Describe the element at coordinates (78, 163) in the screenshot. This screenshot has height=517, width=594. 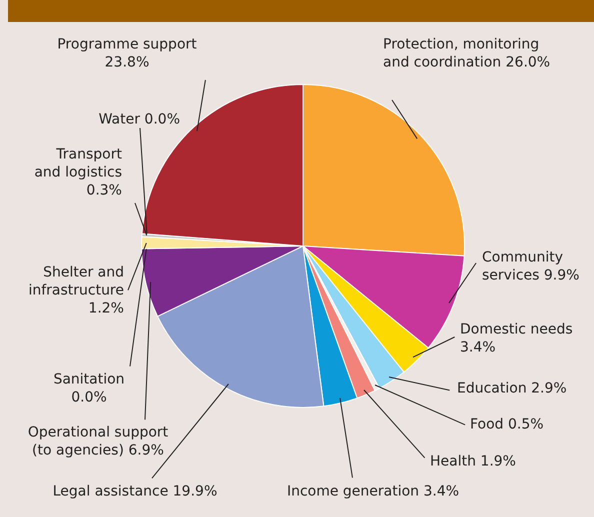
I see `slice-label: Transport and logistics` at that location.